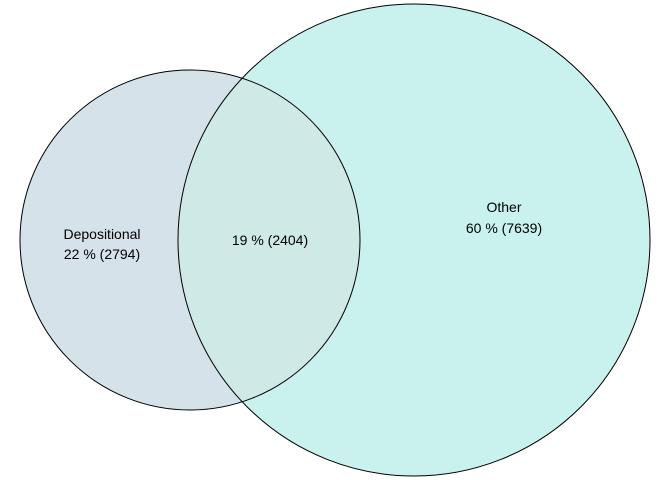 The image size is (672, 480). What do you see at coordinates (504, 228) in the screenshot?
I see `right-set-value: 60 % (7639)` at bounding box center [504, 228].